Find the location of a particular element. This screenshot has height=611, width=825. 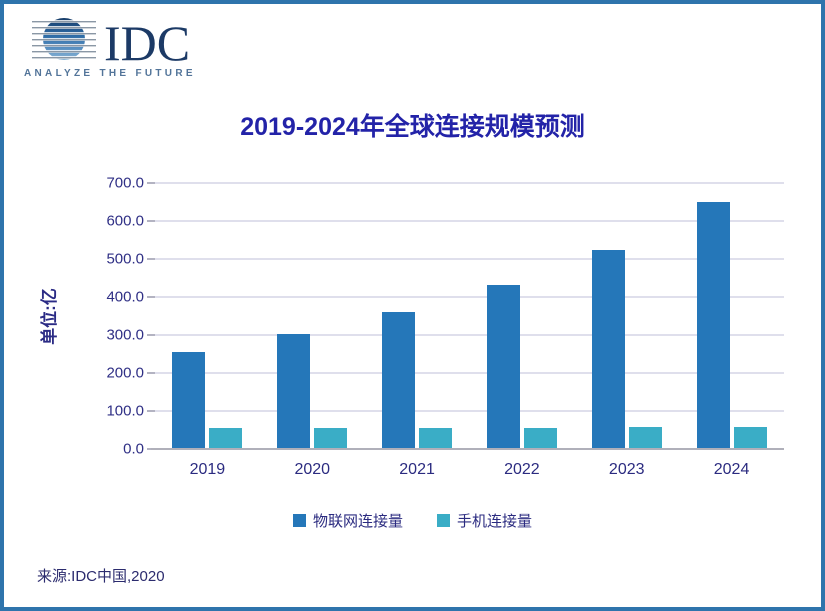

x-axis-line is located at coordinates (467, 449).